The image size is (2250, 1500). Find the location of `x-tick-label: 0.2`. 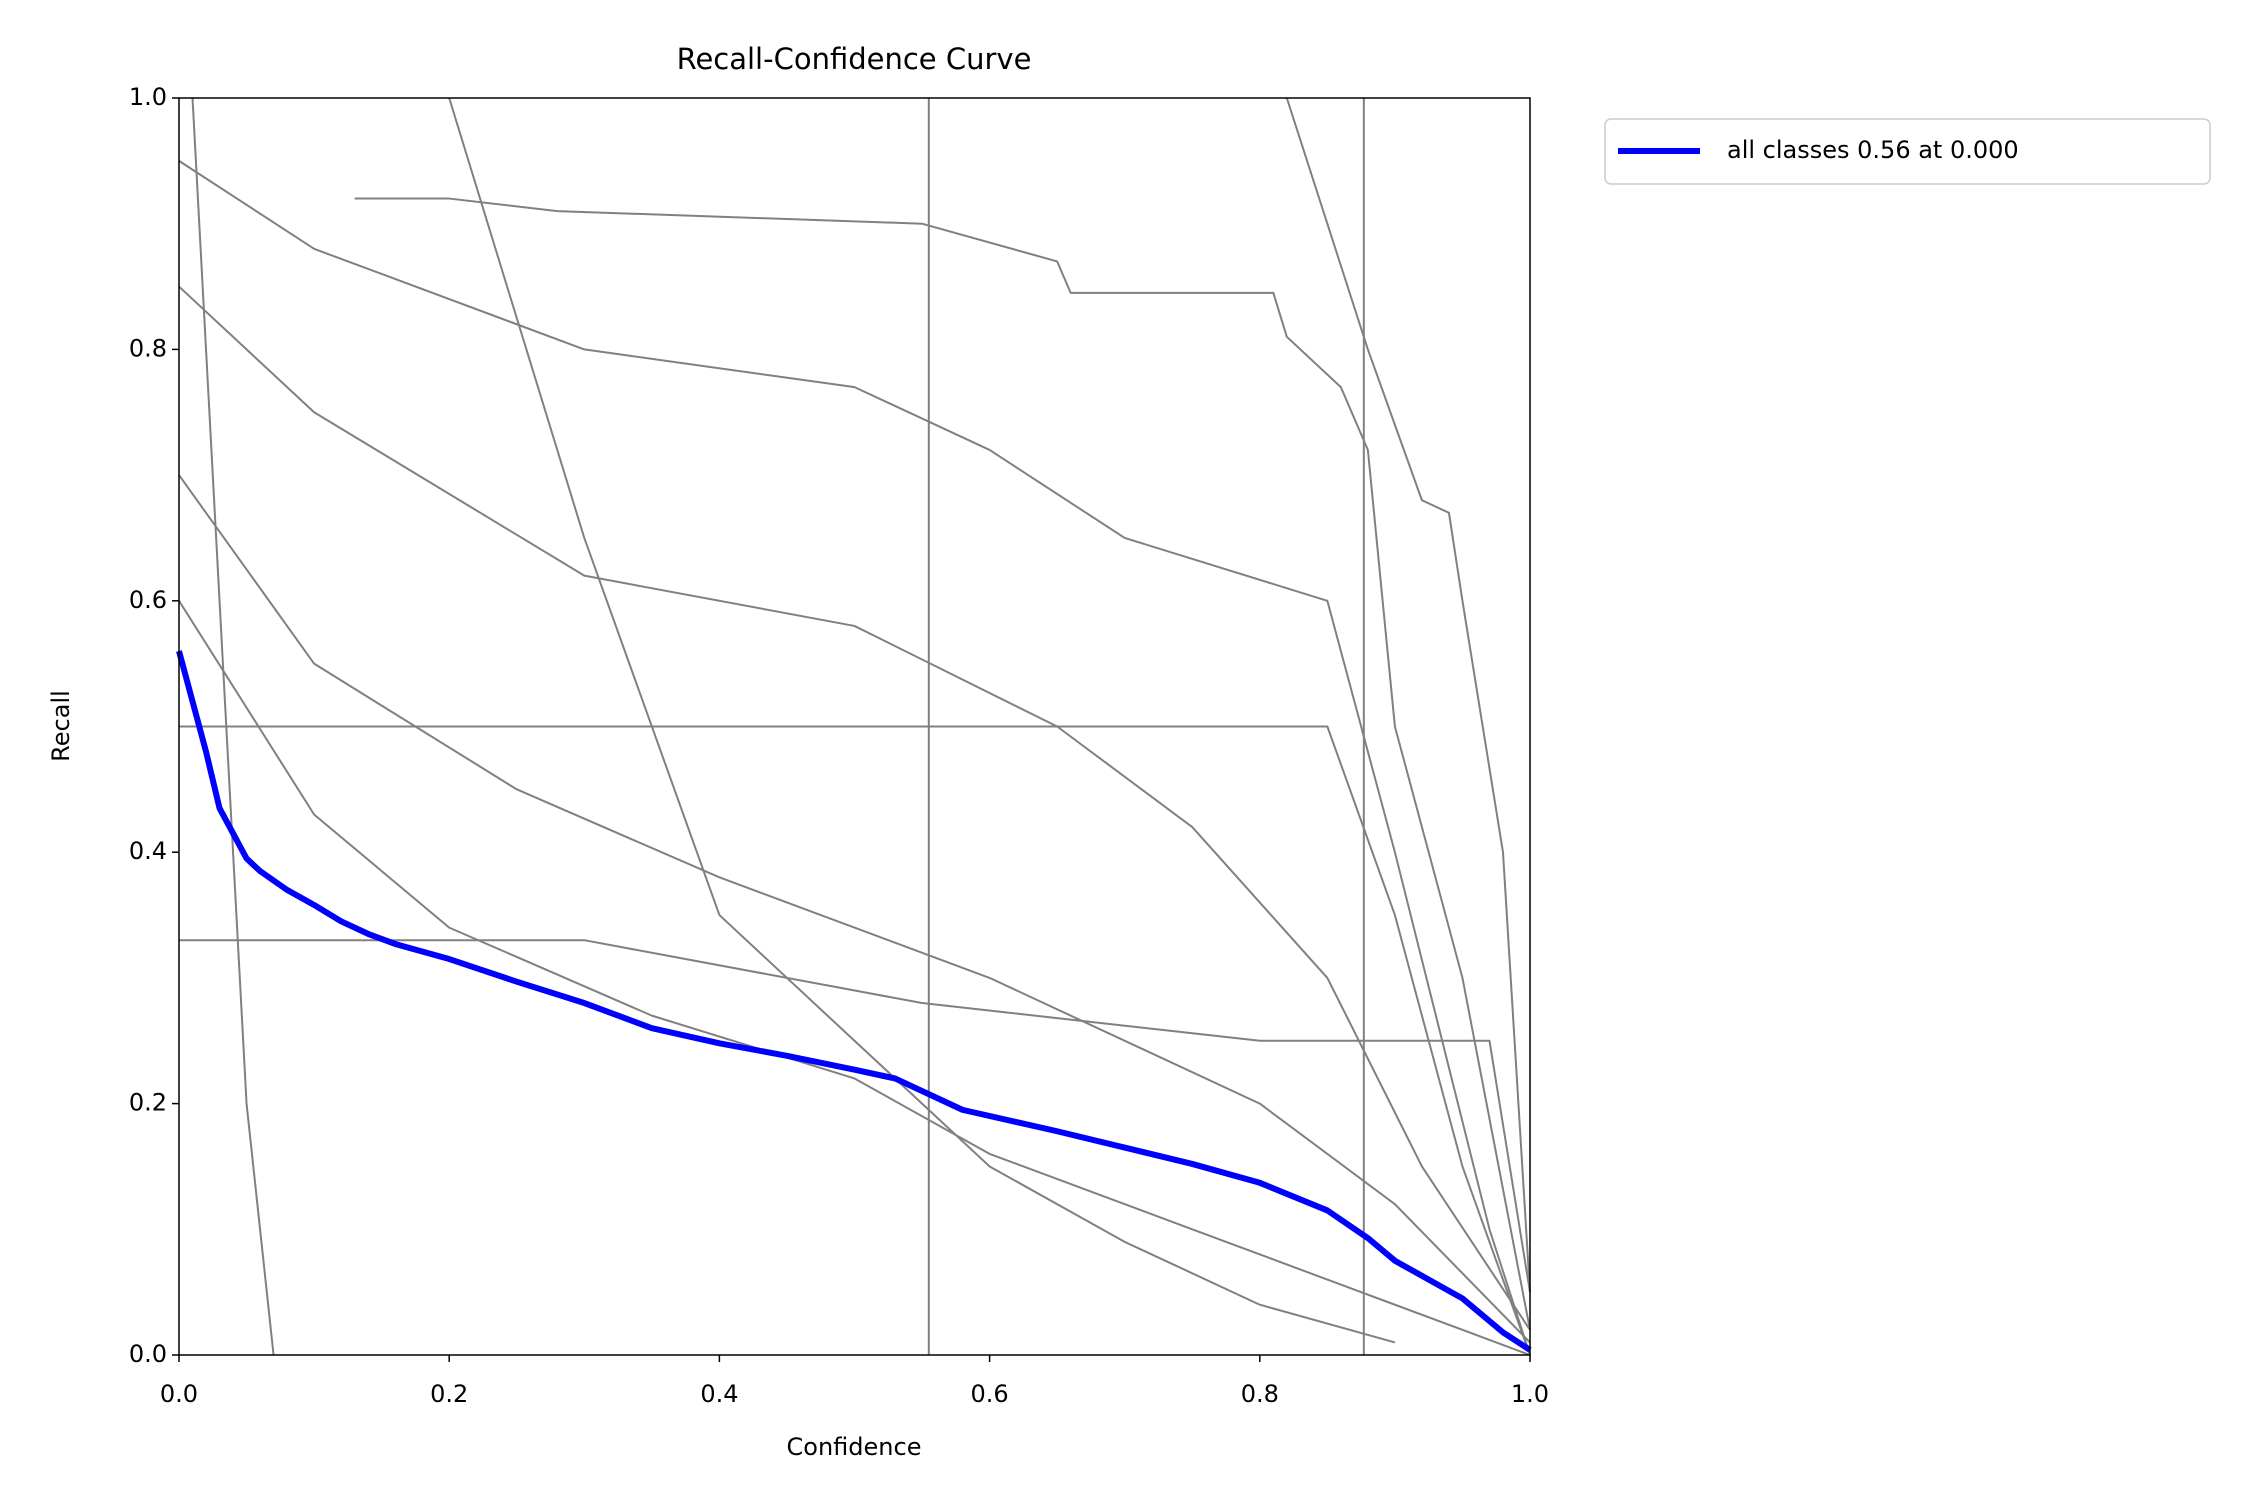

x-tick-label: 0.2 is located at coordinates (449, 1394).